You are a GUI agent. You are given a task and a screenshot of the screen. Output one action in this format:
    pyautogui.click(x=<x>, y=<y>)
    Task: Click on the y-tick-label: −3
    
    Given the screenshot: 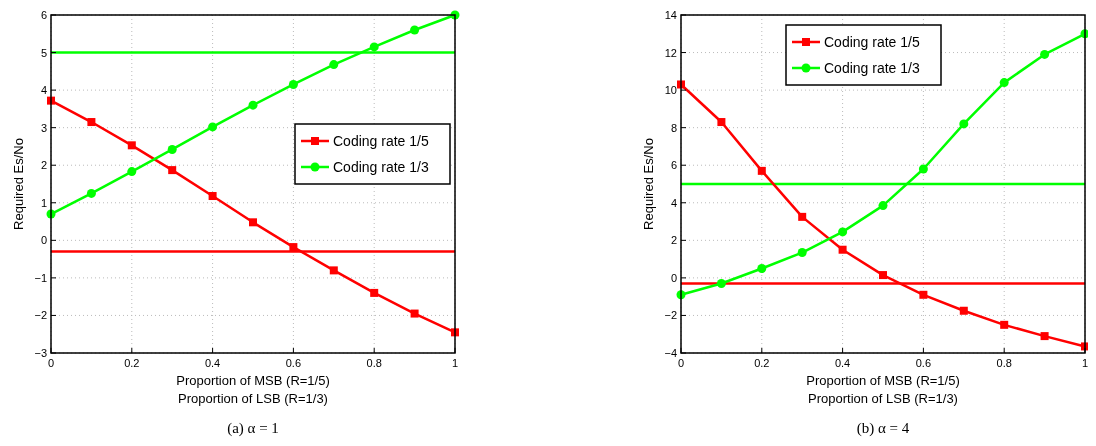 What is the action you would take?
    pyautogui.click(x=40, y=353)
    